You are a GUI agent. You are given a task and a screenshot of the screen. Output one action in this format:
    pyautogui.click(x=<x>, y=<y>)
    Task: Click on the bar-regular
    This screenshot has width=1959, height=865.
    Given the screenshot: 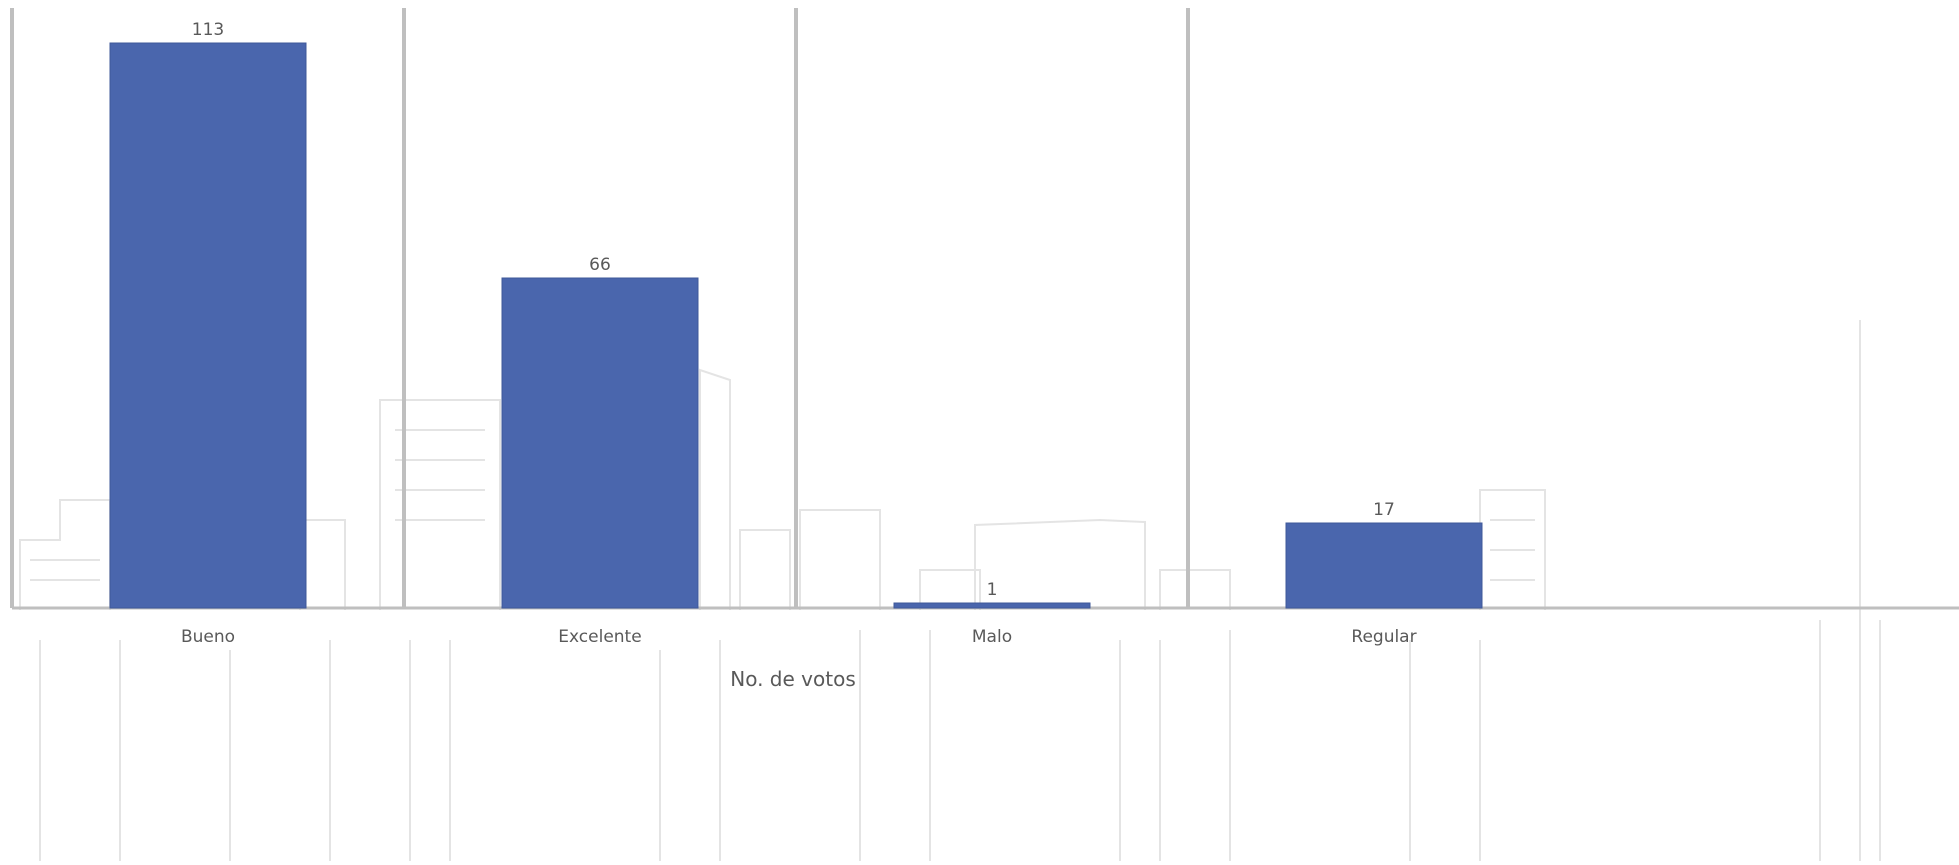 What is the action you would take?
    pyautogui.click(x=1384, y=565)
    